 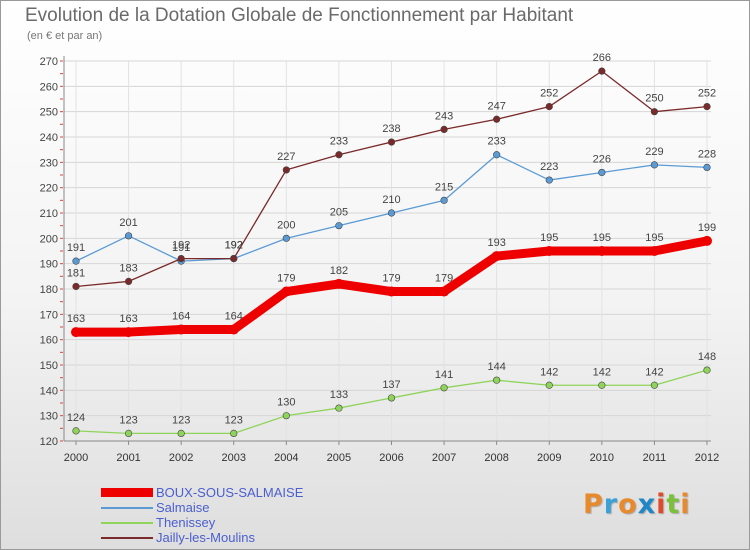 I want to click on x-tick-label: 2007, so click(x=444, y=458).